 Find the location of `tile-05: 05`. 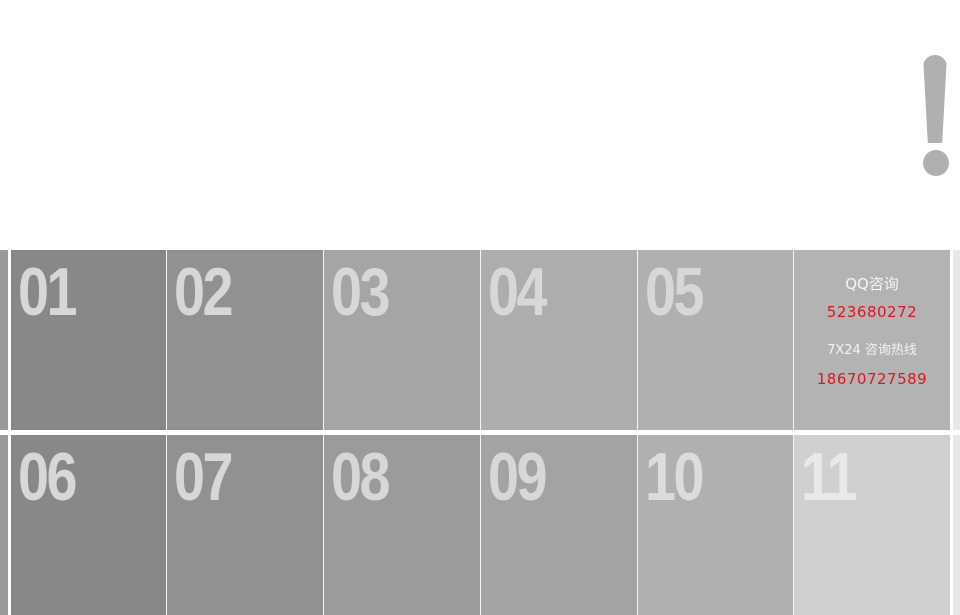

tile-05: 05 is located at coordinates (716, 340).